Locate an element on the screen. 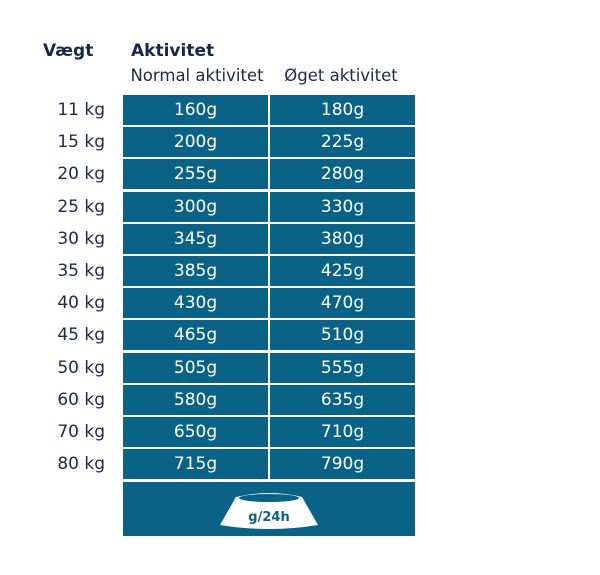  increased-amount: 635g is located at coordinates (342, 399).